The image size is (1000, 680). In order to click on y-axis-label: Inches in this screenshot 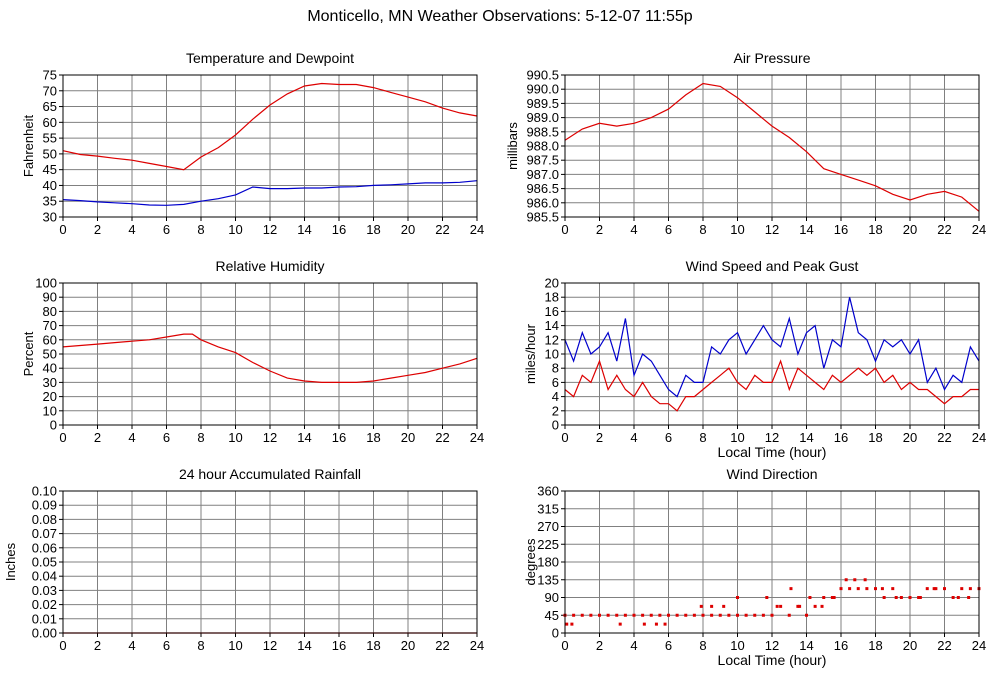, I will do `click(10, 561)`.